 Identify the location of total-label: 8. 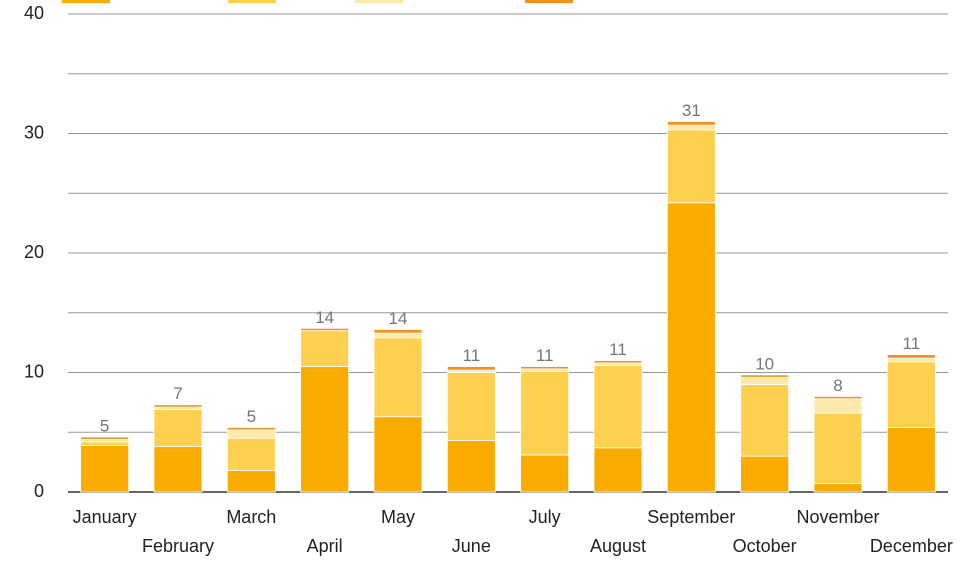
(837, 385).